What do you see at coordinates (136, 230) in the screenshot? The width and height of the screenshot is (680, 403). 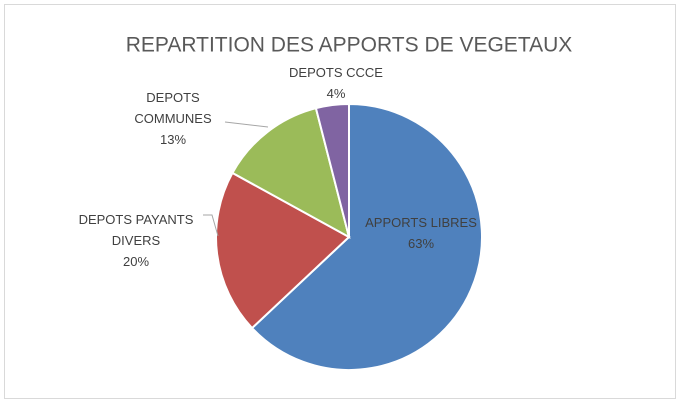 I see `category-label: DEPOTS PAYANTS DIVERS` at bounding box center [136, 230].